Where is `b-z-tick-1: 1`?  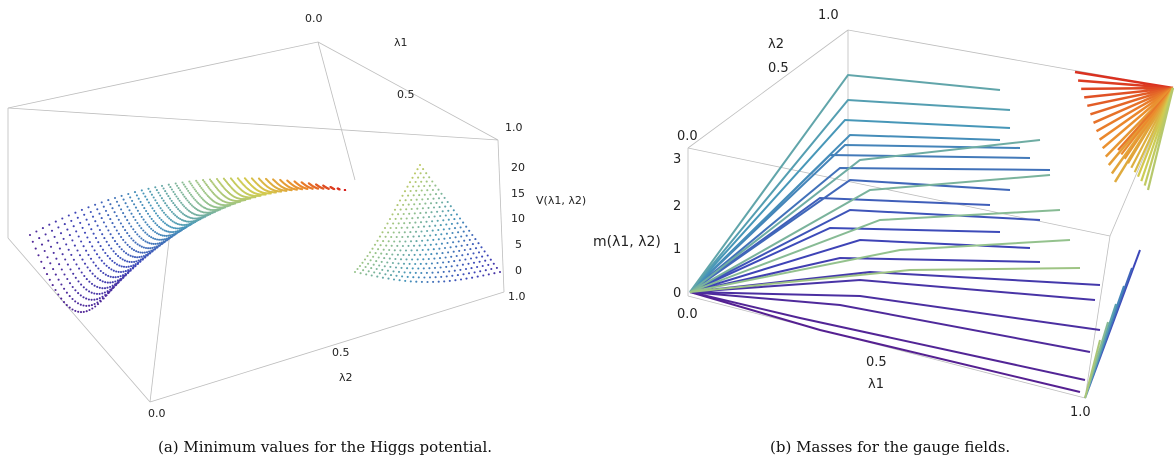
b-z-tick-1: 1 is located at coordinates (677, 249).